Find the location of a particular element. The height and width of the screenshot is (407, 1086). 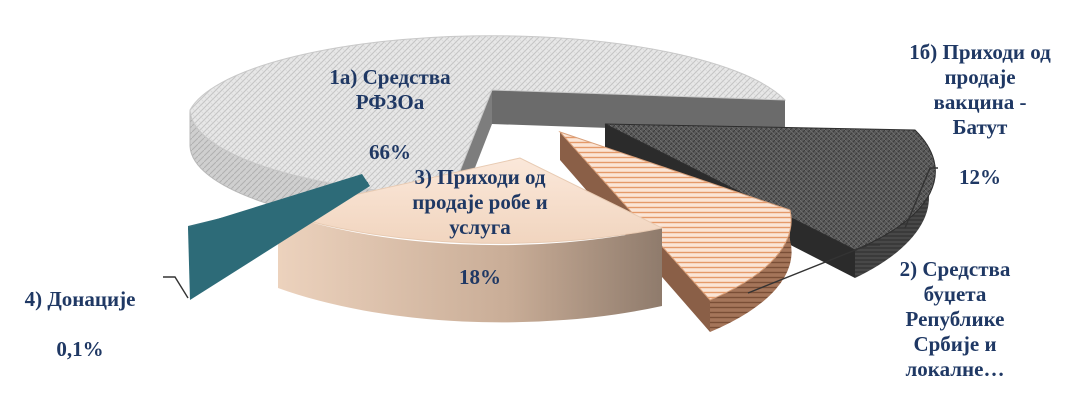

label-3-percent: 18% is located at coordinates (480, 277).